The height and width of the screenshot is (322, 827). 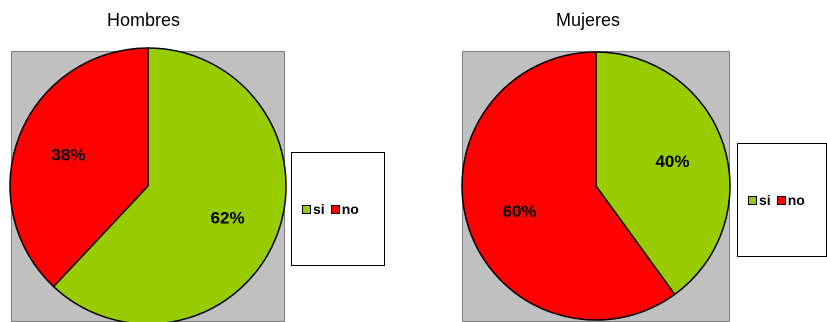 What do you see at coordinates (588, 20) in the screenshot?
I see `chart-title-mujeres: Mujeres` at bounding box center [588, 20].